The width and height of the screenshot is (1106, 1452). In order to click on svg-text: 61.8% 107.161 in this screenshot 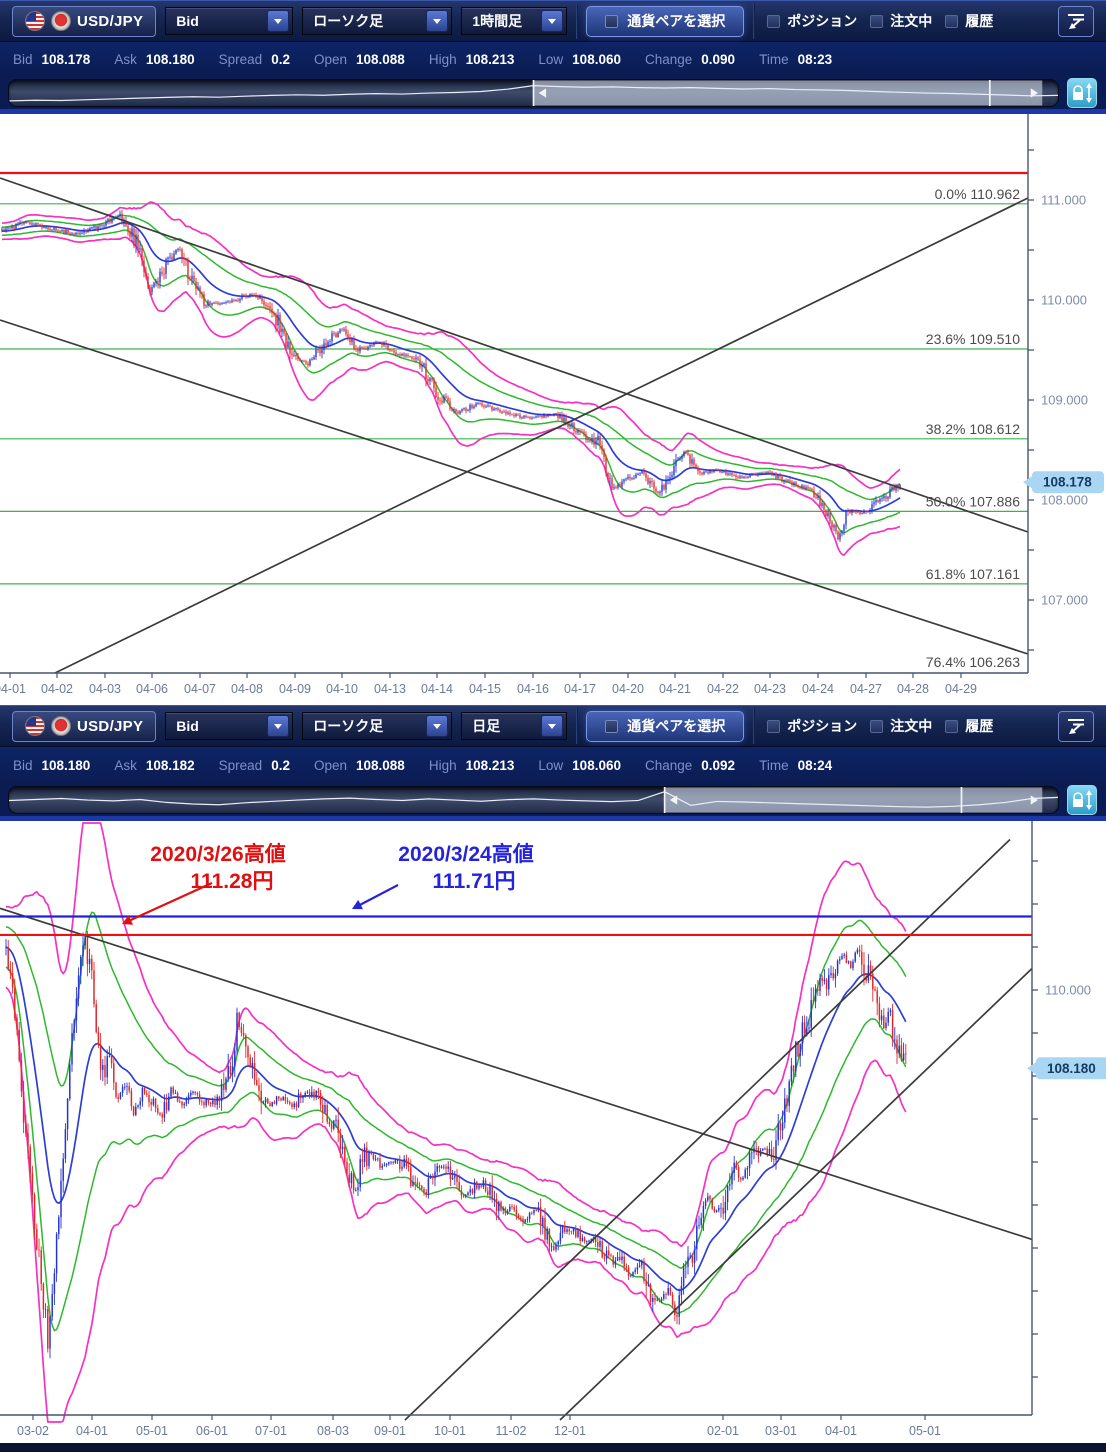, I will do `click(973, 574)`.